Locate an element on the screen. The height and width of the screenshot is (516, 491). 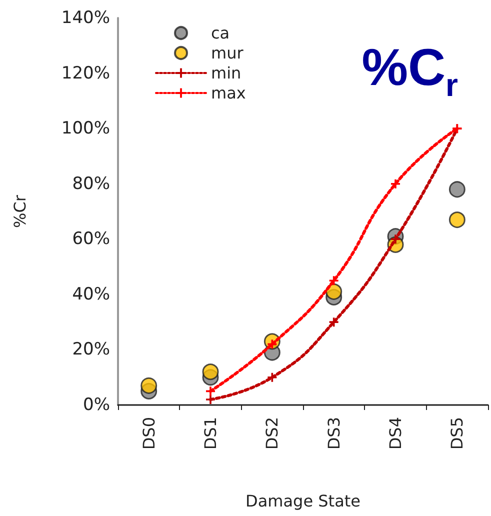
x-tick-label: DS1 is located at coordinates (210, 433).